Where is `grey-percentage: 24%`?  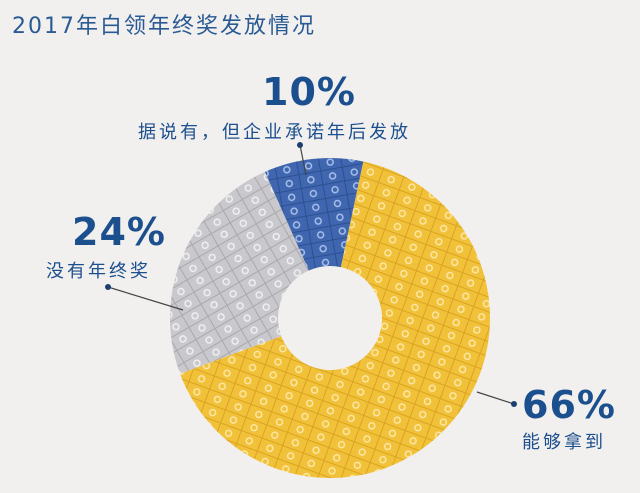 grey-percentage: 24% is located at coordinates (119, 232).